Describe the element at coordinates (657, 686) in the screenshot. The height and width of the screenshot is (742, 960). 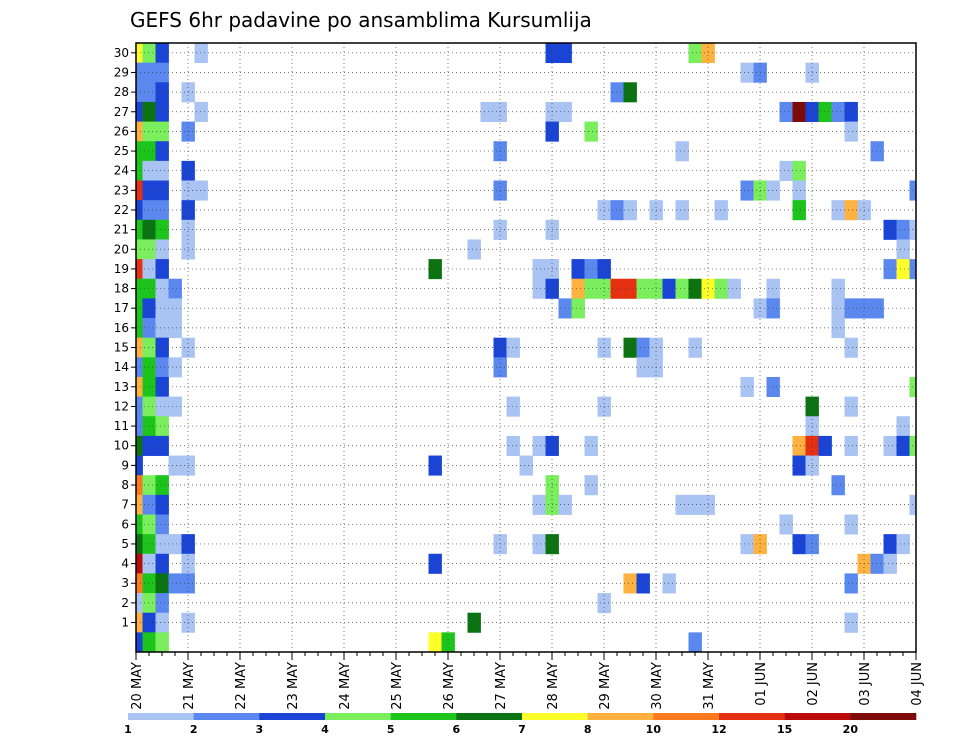
I see `x-tick-label: 30 MAY` at that location.